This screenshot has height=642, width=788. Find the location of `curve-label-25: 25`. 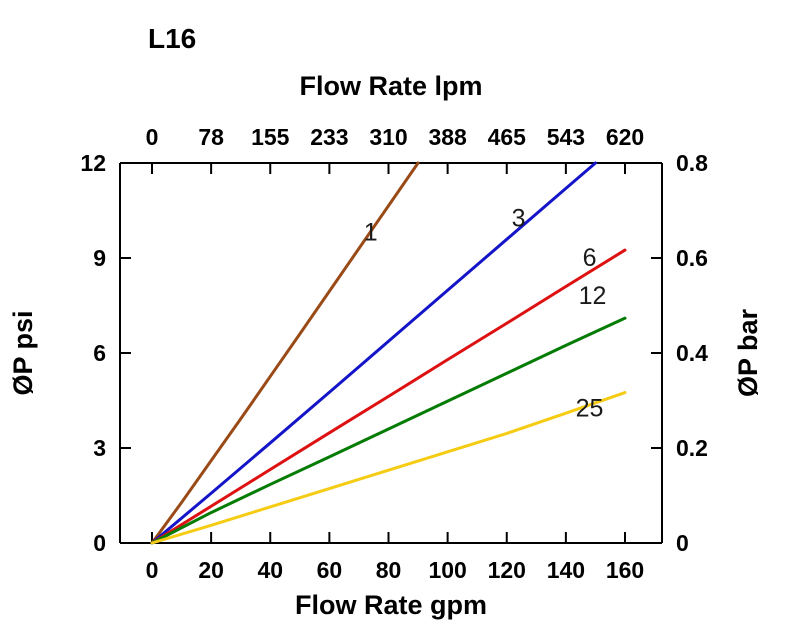

curve-label-25: 25 is located at coordinates (590, 408).